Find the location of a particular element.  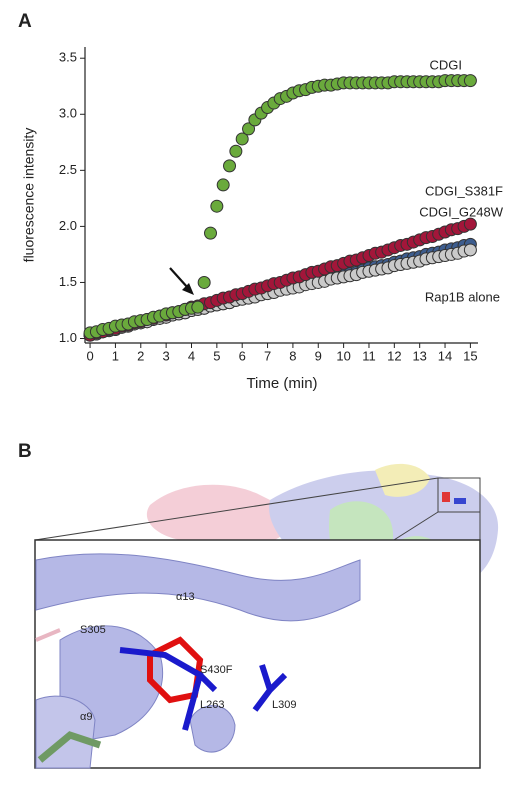

x-tick-label: 7 is located at coordinates (267, 355).